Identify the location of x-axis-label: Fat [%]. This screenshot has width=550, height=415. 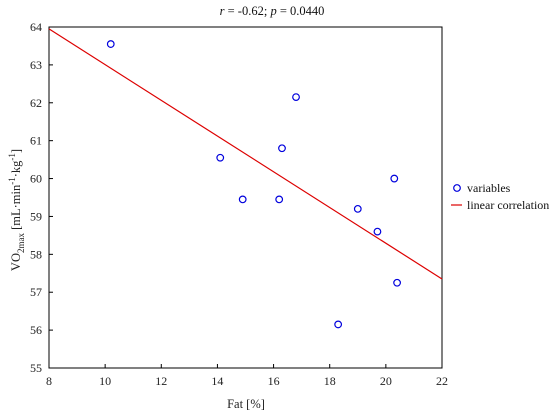
(246, 404).